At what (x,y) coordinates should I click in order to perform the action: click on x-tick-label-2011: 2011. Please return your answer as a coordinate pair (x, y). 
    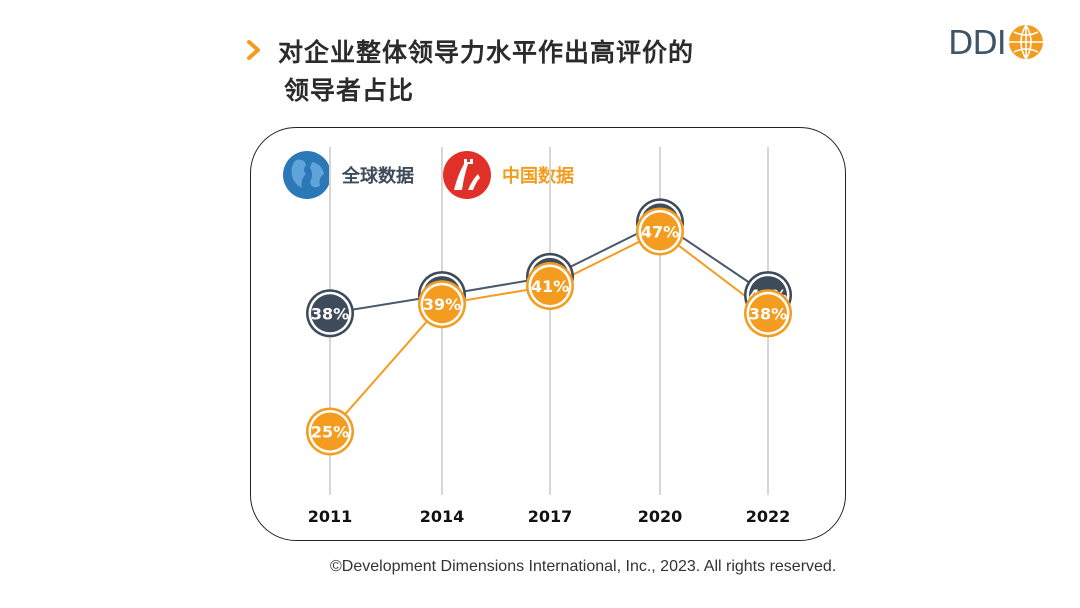
    Looking at the image, I should click on (330, 516).